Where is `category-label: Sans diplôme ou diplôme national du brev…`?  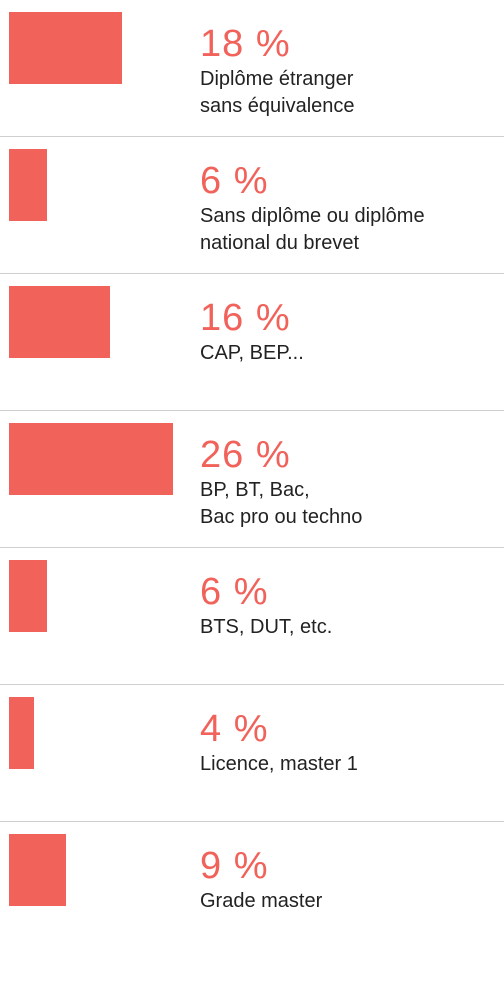 category-label: Sans diplôme ou diplôme national du brev… is located at coordinates (312, 229).